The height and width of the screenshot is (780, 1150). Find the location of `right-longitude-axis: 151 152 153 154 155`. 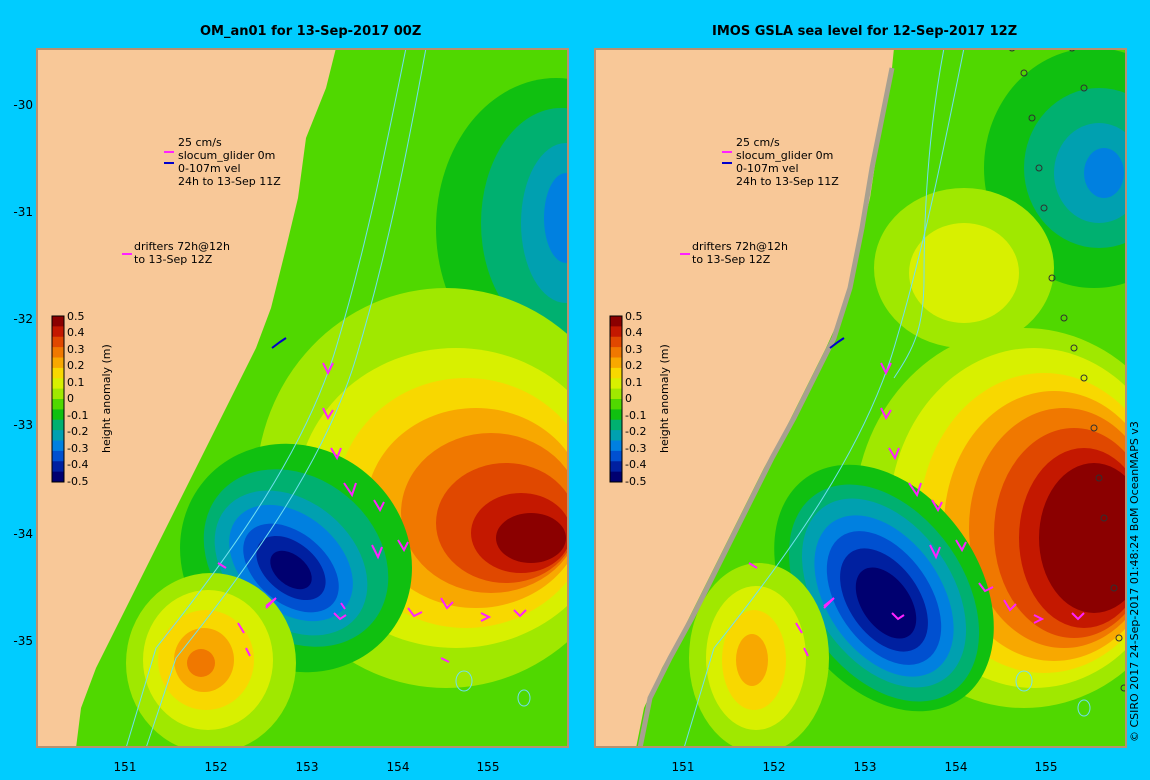

right-longitude-axis: 151 152 153 154 155 is located at coordinates (865, 767).